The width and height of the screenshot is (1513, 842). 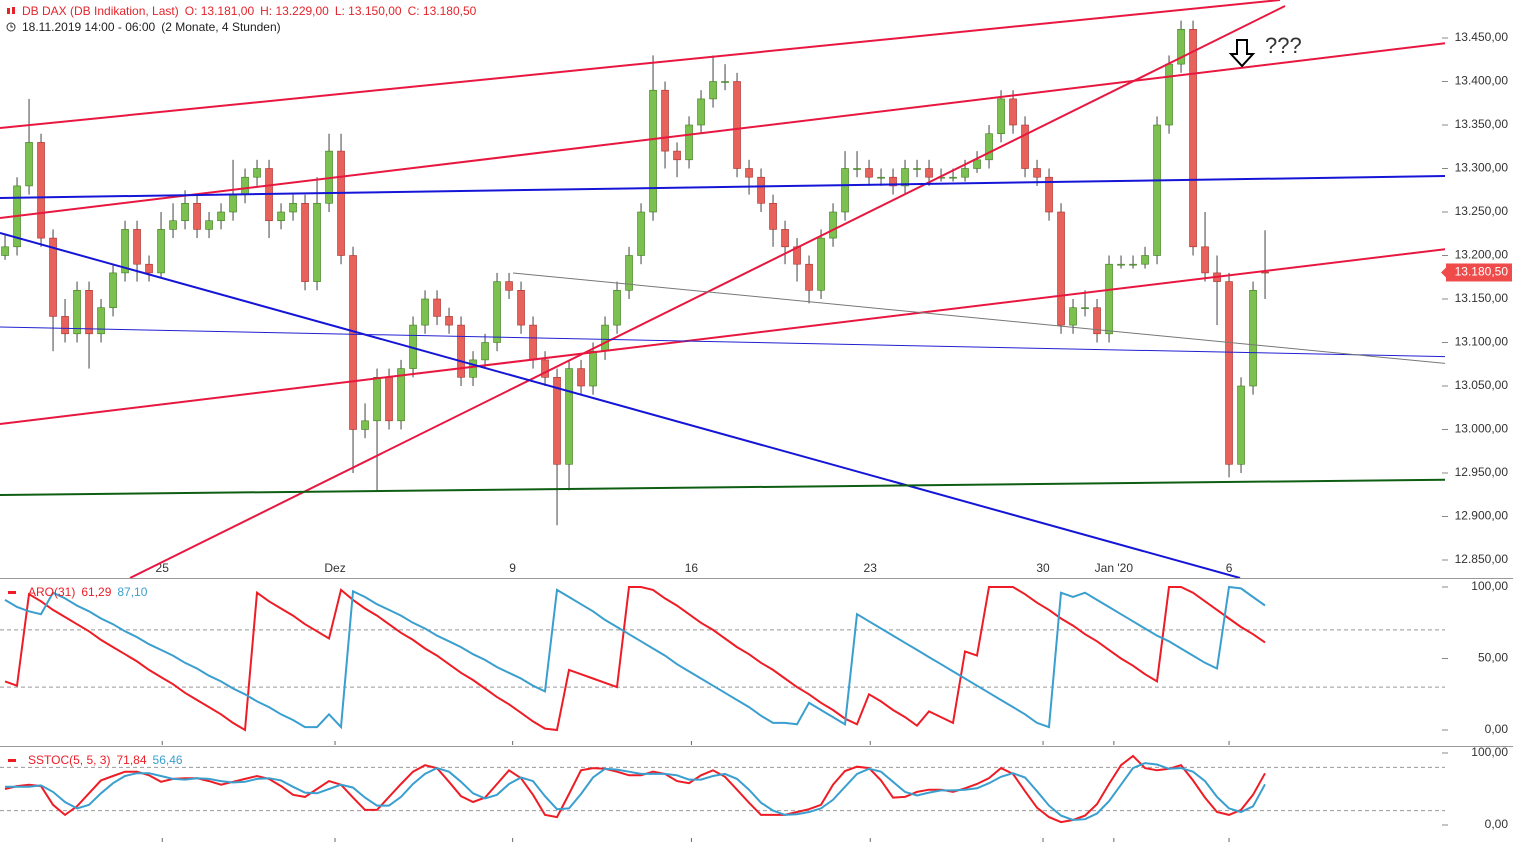 What do you see at coordinates (1043, 568) in the screenshot?
I see `x-tick-label: 30` at bounding box center [1043, 568].